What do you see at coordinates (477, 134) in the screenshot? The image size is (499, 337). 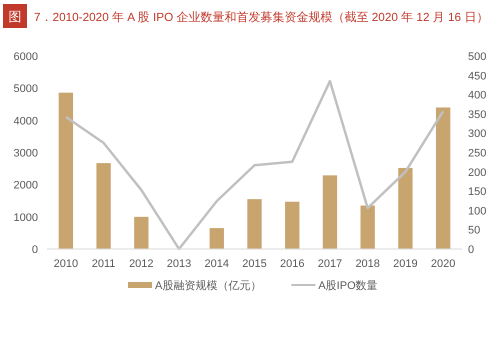 I see `y2-tick-label: 300` at bounding box center [477, 134].